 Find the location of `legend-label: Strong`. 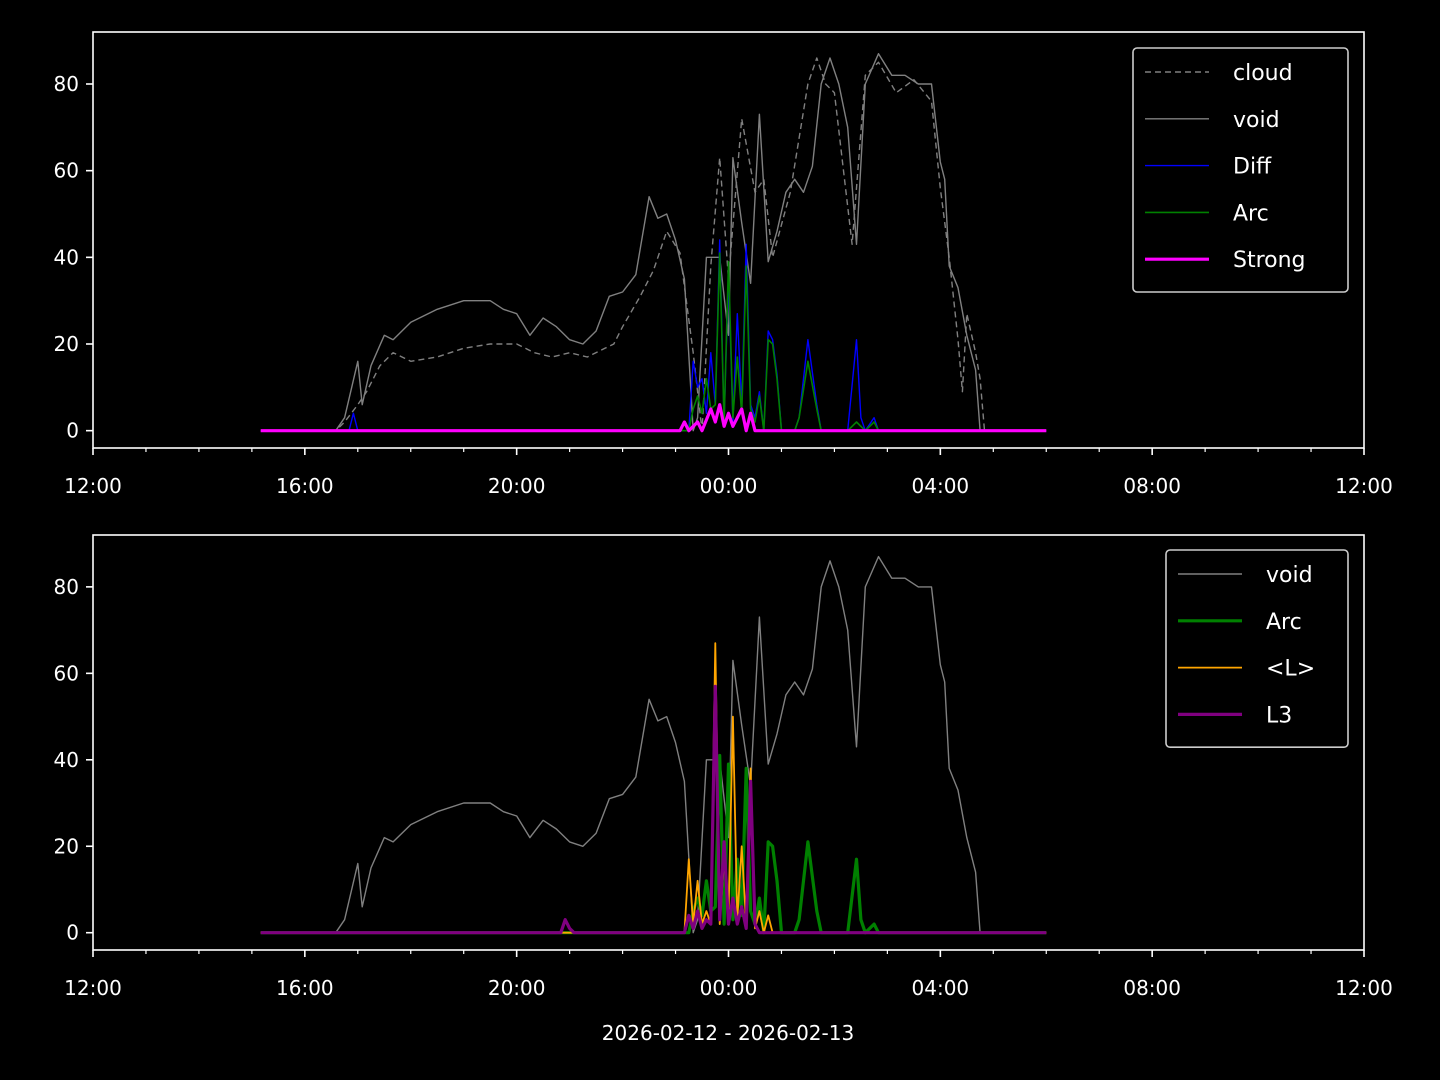

legend-label: Strong is located at coordinates (1269, 260).